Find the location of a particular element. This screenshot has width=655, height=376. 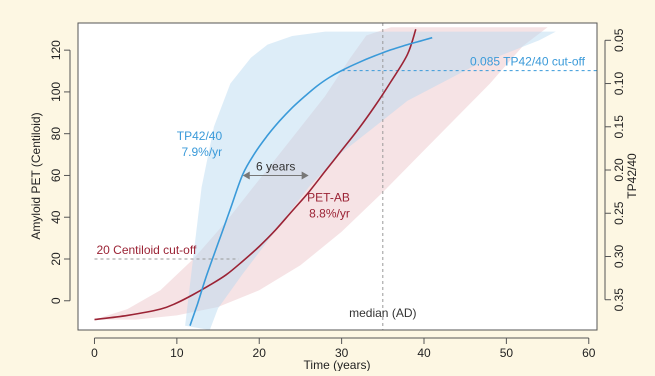

y2-tick-label: 0.05 is located at coordinates (619, 40).